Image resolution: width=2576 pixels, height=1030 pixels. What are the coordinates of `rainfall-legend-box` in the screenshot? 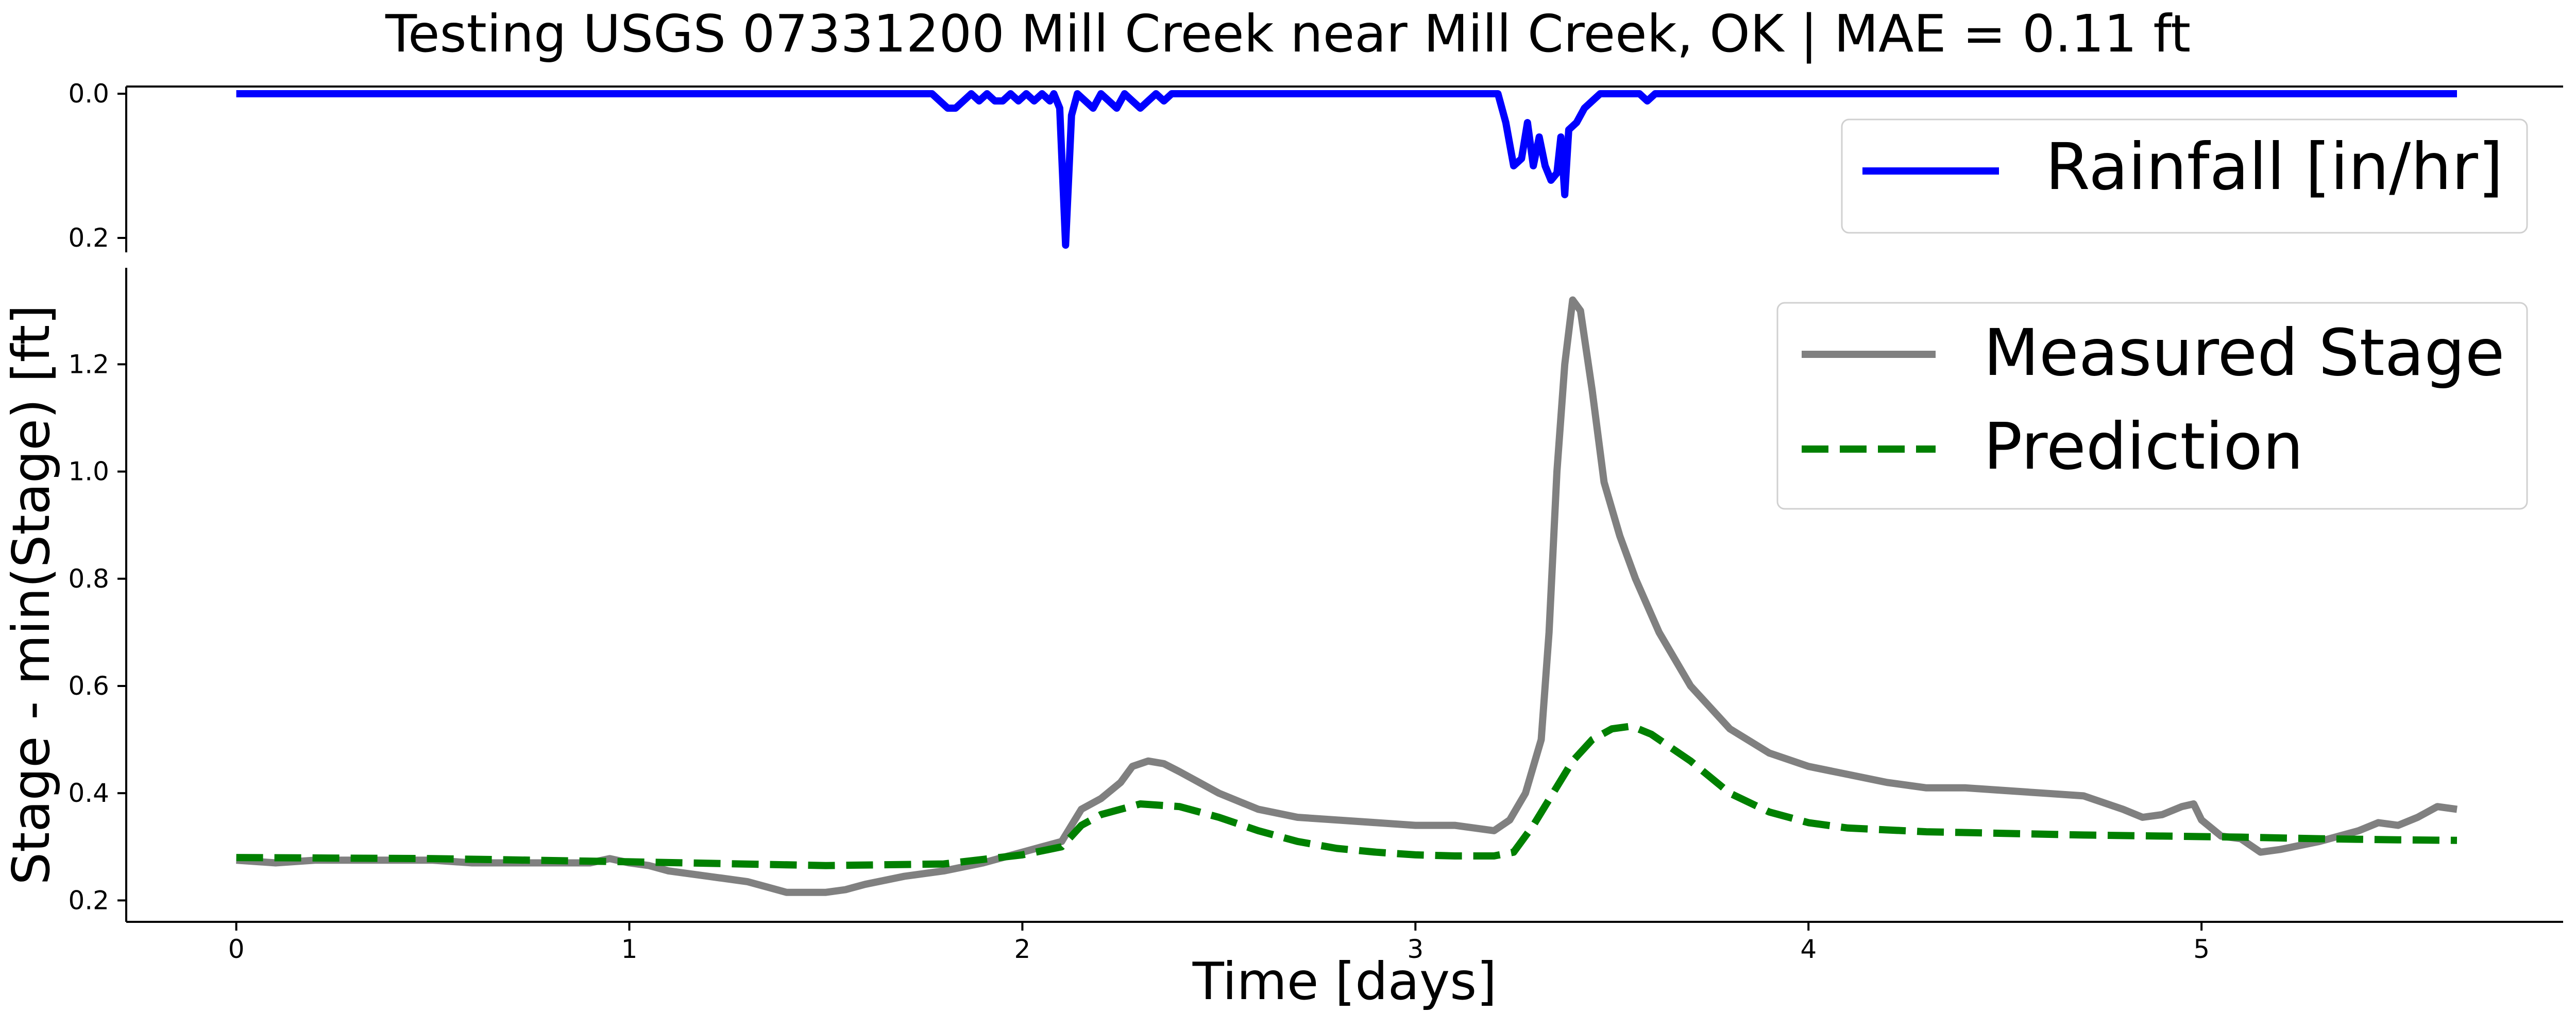 It's located at (2184, 176).